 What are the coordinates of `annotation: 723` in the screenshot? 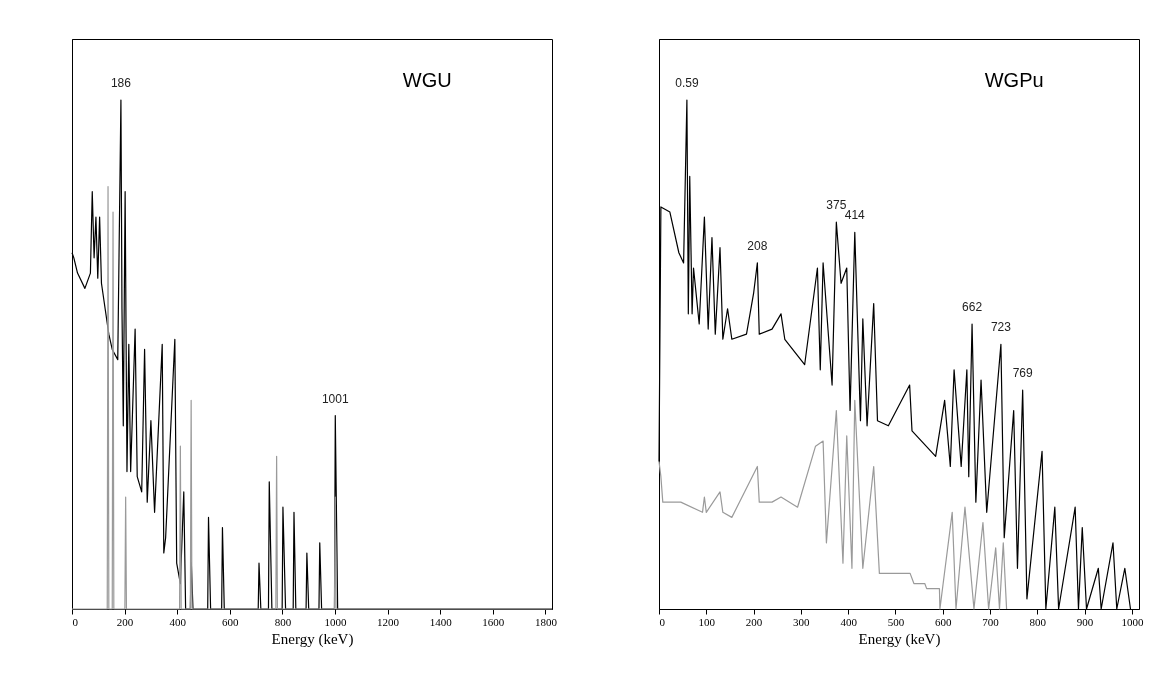 It's located at (1001, 327).